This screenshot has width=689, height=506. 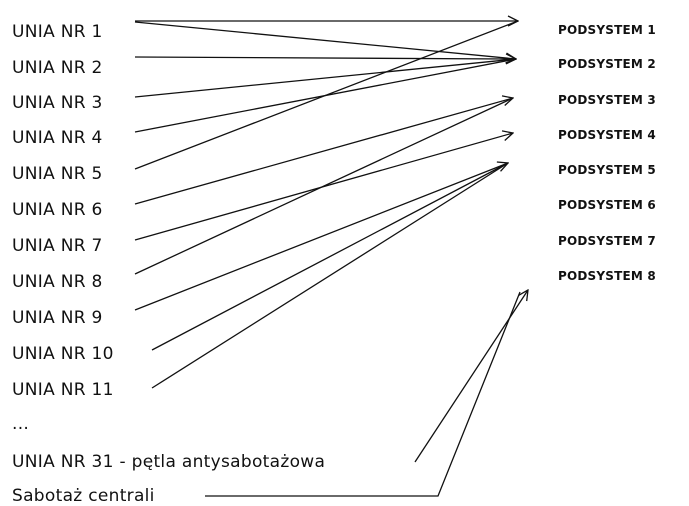 What do you see at coordinates (57, 32) in the screenshot?
I see `line-label-1: UNIA NR 1` at bounding box center [57, 32].